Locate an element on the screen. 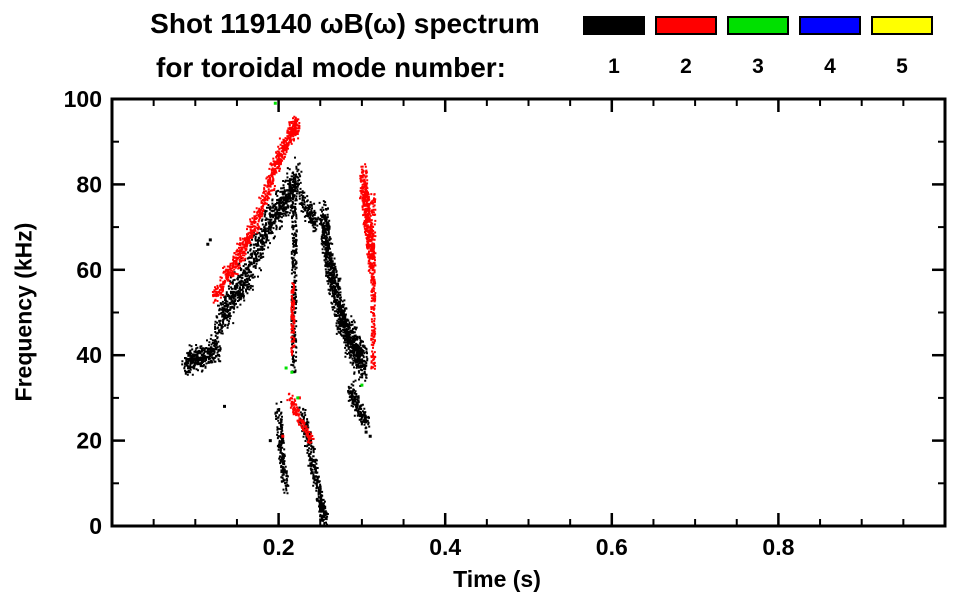 This screenshot has width=963, height=615. figure-title: Shot 119140 ωB(ω) spectrum is located at coordinates (345, 23).